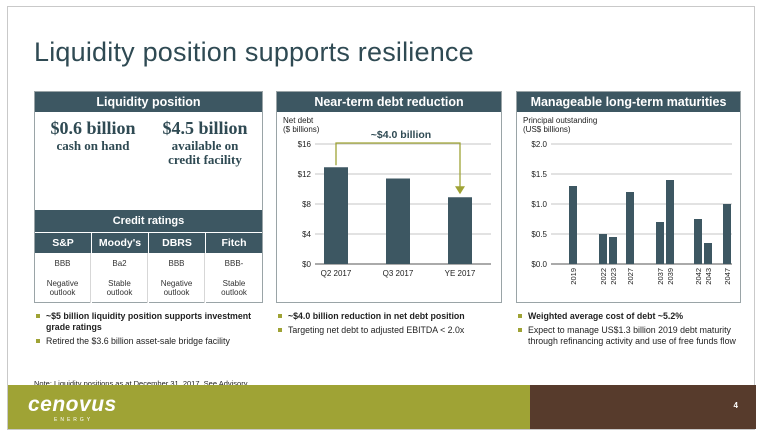 This screenshot has height=436, width=762. I want to click on cash-block: $0.6 billion cash on hand, so click(93, 135).